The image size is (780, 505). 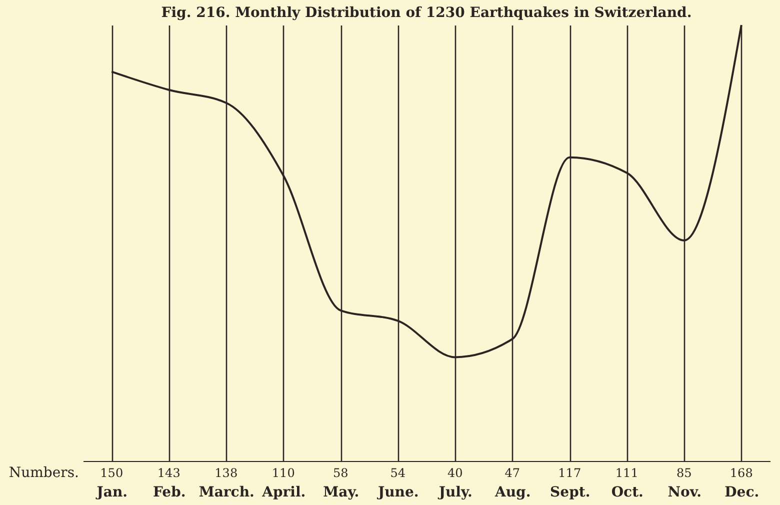 What do you see at coordinates (512, 492) in the screenshot?
I see `x-tick-label: Aug.` at bounding box center [512, 492].